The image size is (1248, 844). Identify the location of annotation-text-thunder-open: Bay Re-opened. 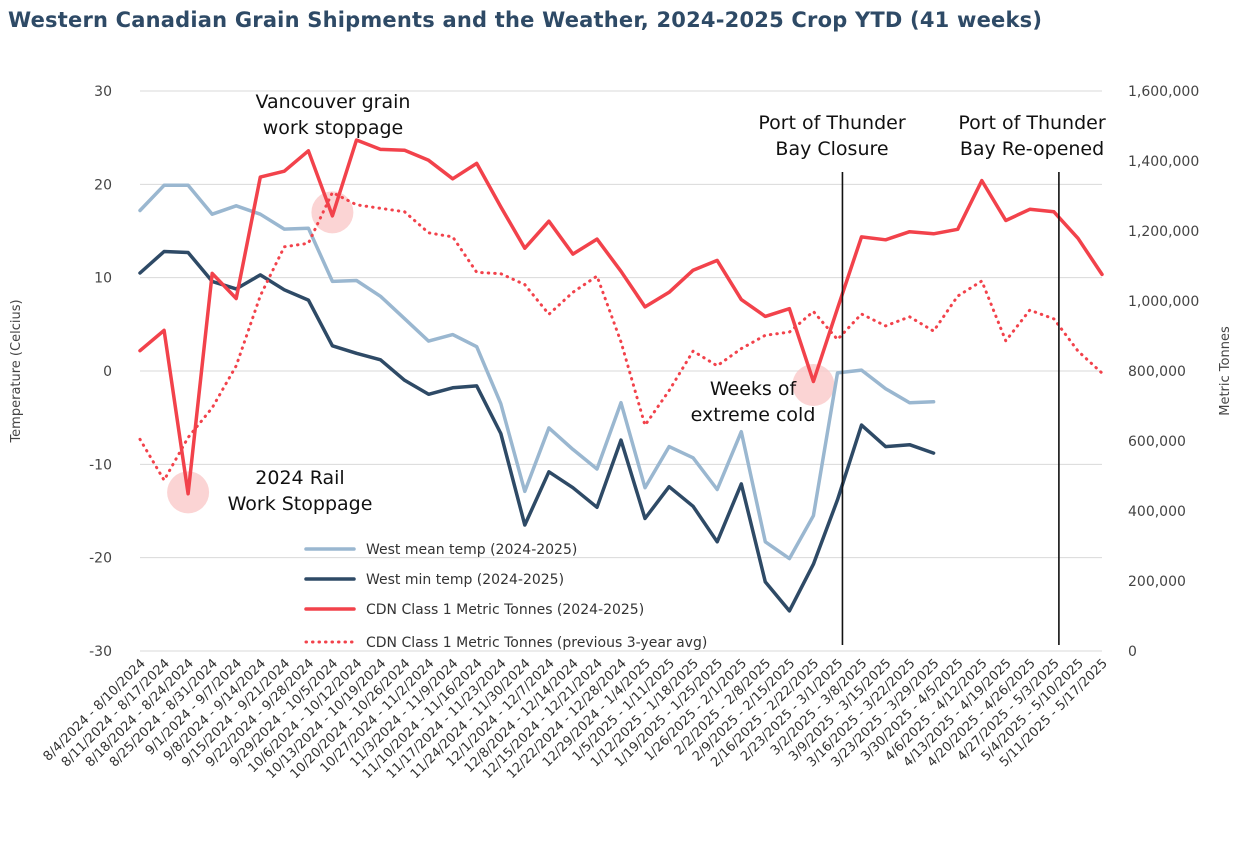
(1032, 149).